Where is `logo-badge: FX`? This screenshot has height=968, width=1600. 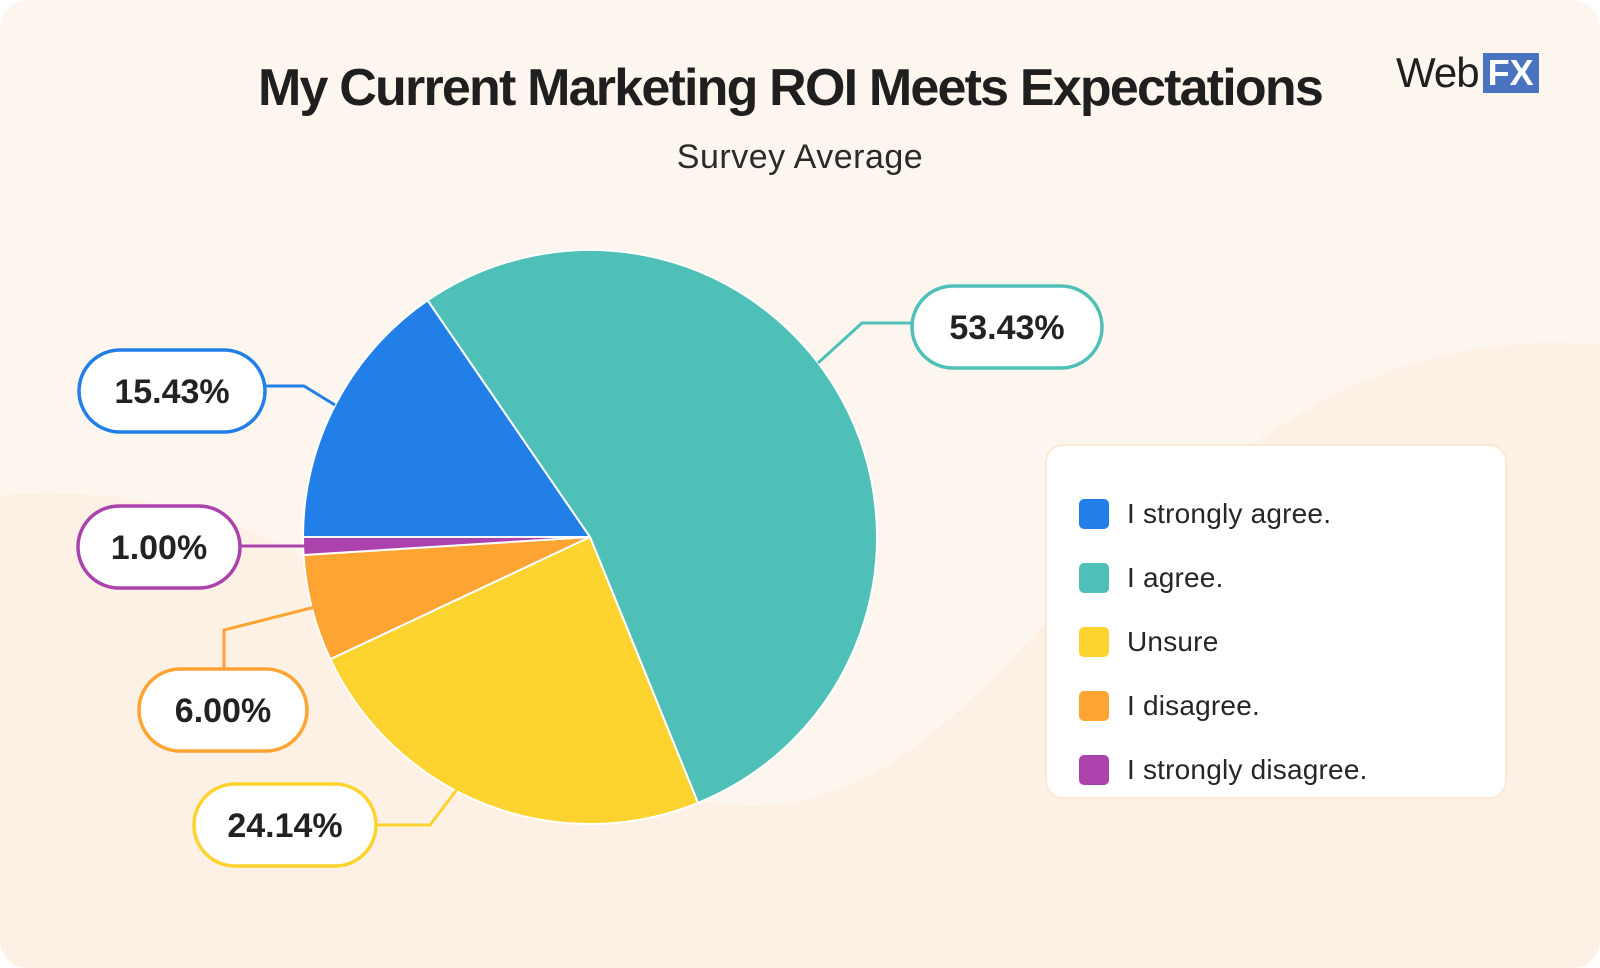 logo-badge: FX is located at coordinates (1510, 73).